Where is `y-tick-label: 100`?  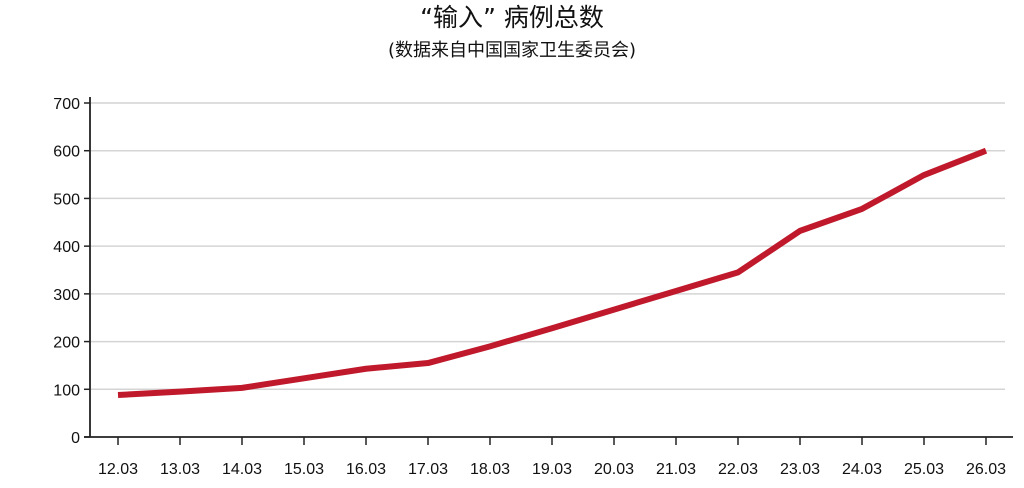 y-tick-label: 100 is located at coordinates (66, 390).